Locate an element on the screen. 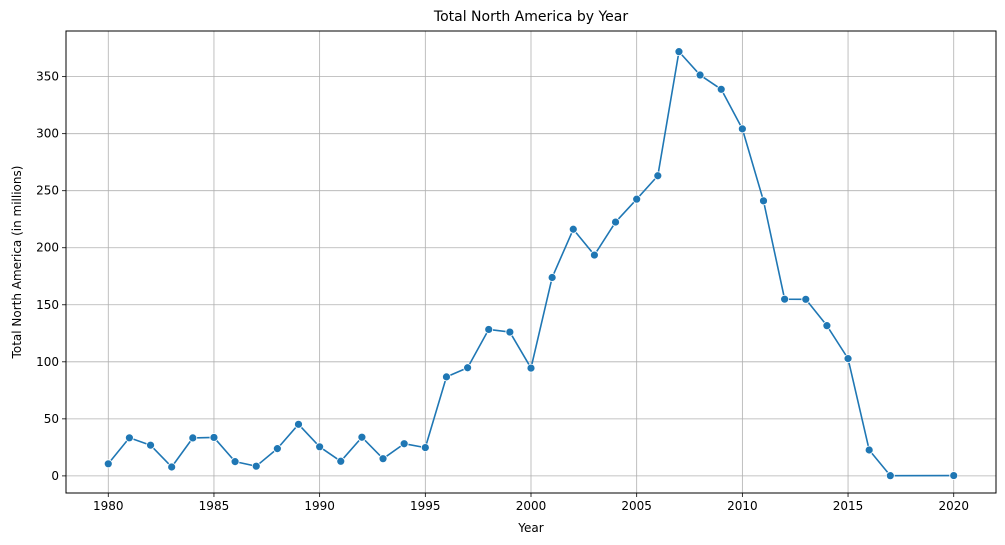 The height and width of the screenshot is (545, 1005). y-axis-label: Total North America (in millions) is located at coordinates (17, 263).